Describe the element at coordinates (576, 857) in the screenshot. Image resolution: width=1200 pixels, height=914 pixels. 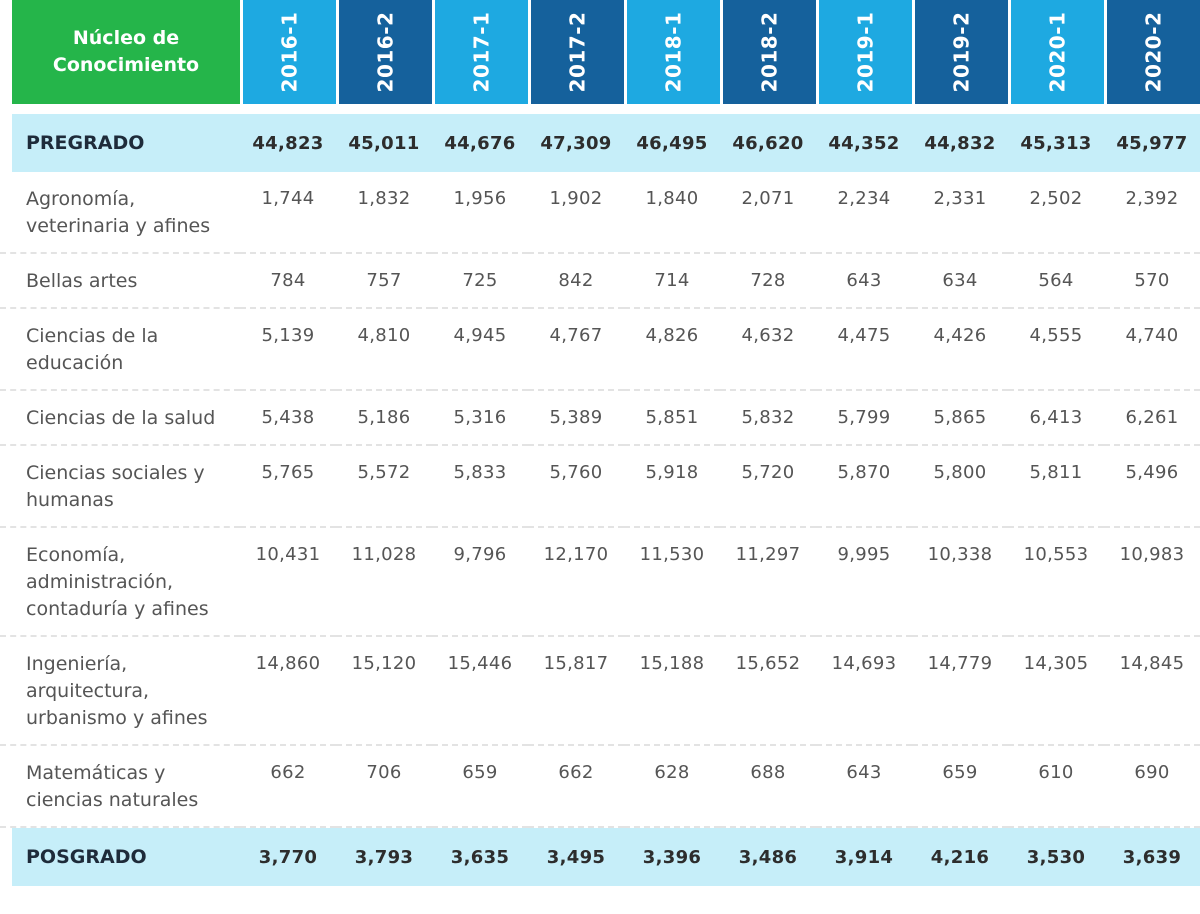
I see `value-cell: 3,495` at that location.